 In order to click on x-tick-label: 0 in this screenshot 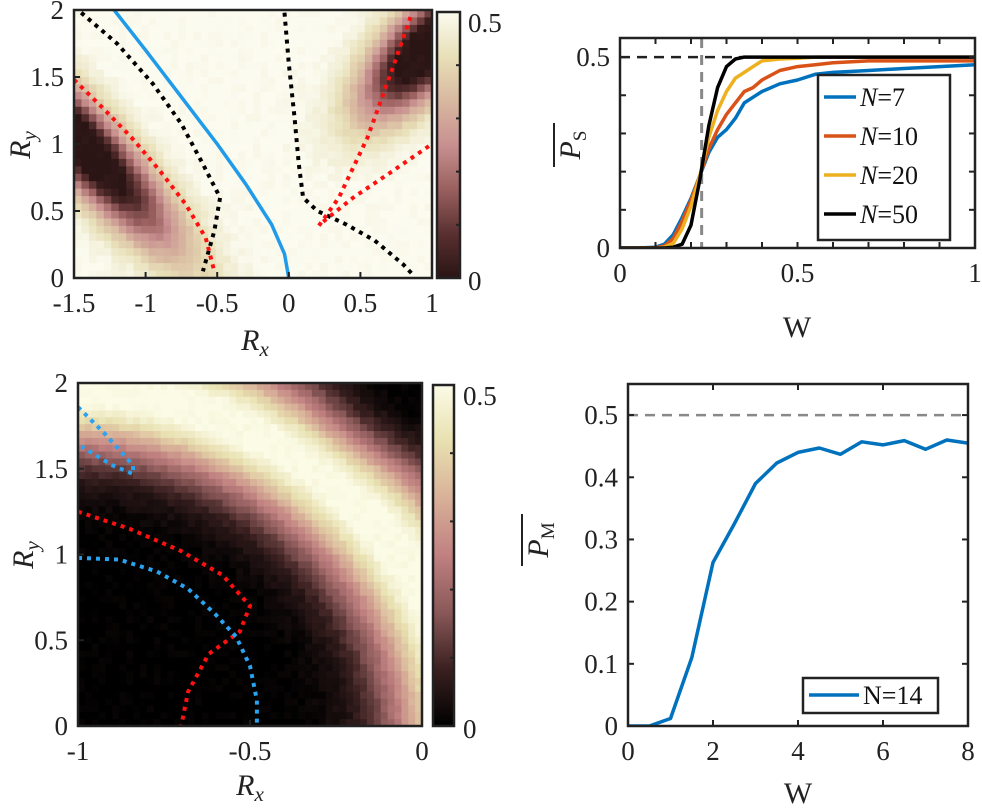, I will do `click(289, 303)`.